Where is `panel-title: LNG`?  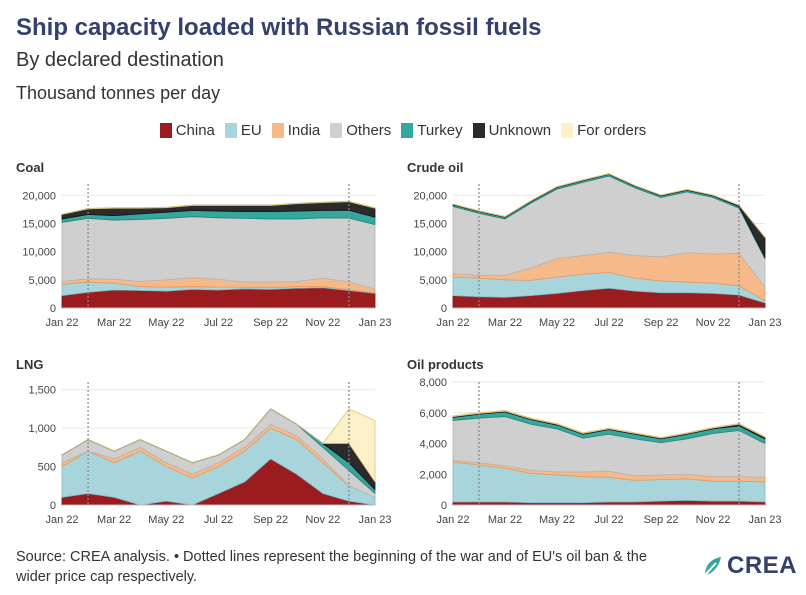
panel-title: LNG is located at coordinates (29, 364).